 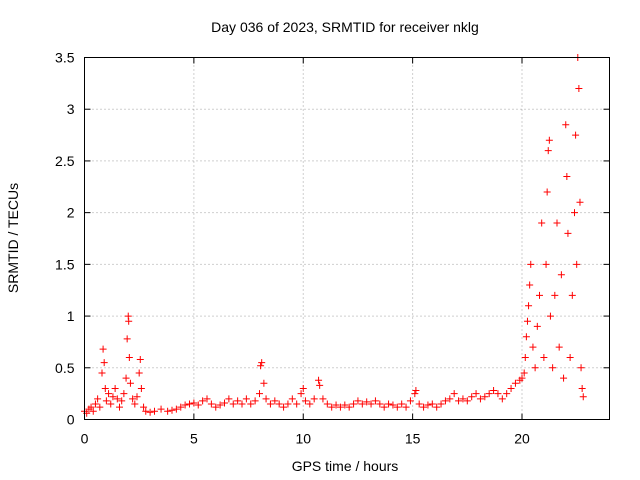 I want to click on y-tick-label: 2.5, so click(x=65, y=161).